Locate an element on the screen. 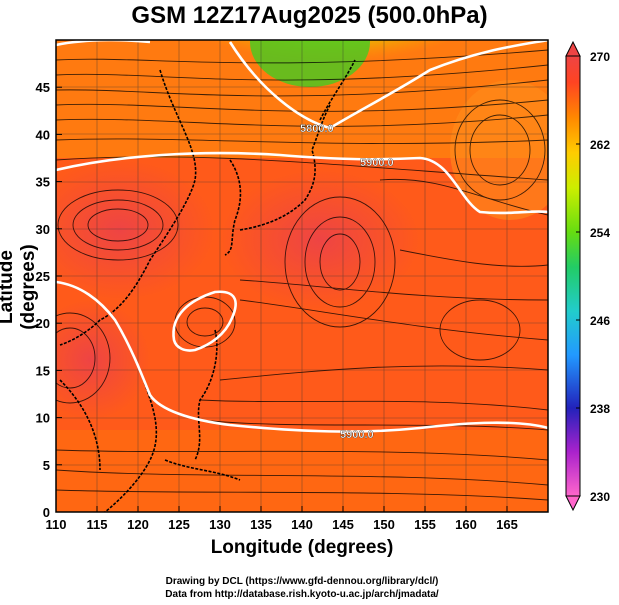 The height and width of the screenshot is (605, 619). y-tick-label: 5 is located at coordinates (46, 465).